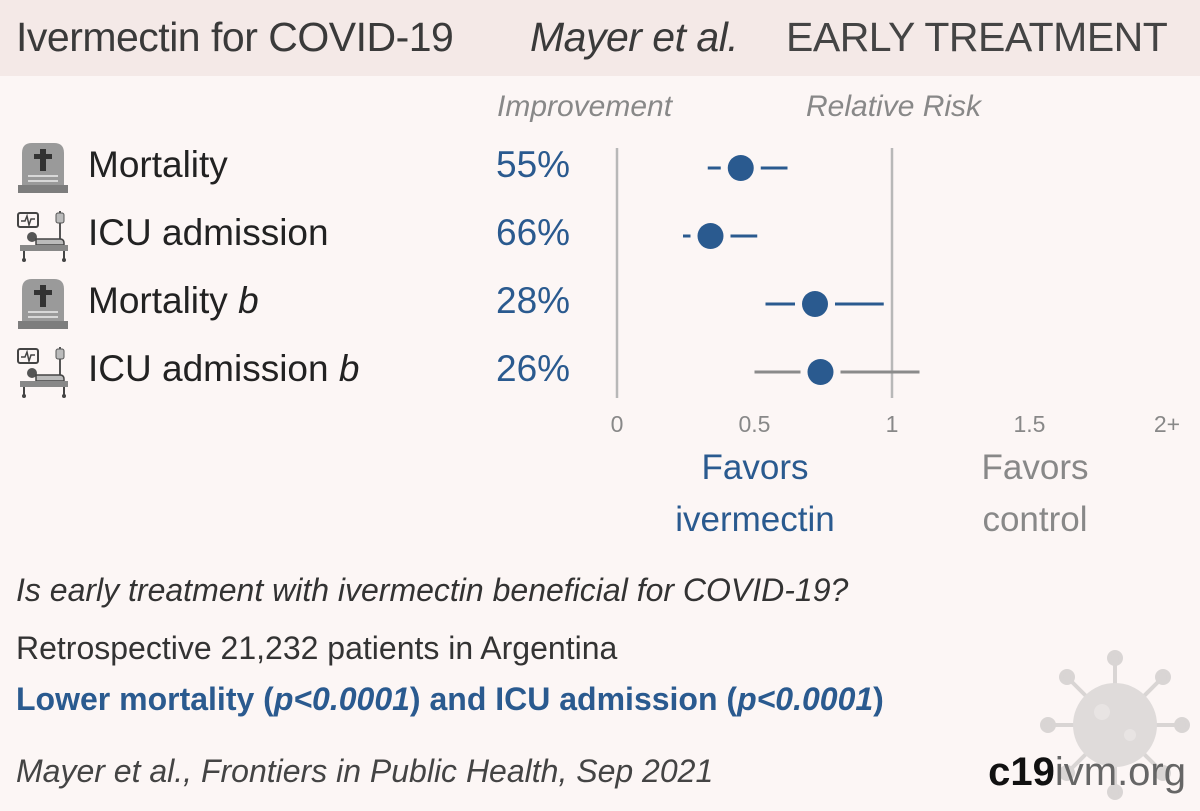 This screenshot has height=811, width=1200. What do you see at coordinates (533, 164) in the screenshot?
I see `improvement-value: 55%` at bounding box center [533, 164].